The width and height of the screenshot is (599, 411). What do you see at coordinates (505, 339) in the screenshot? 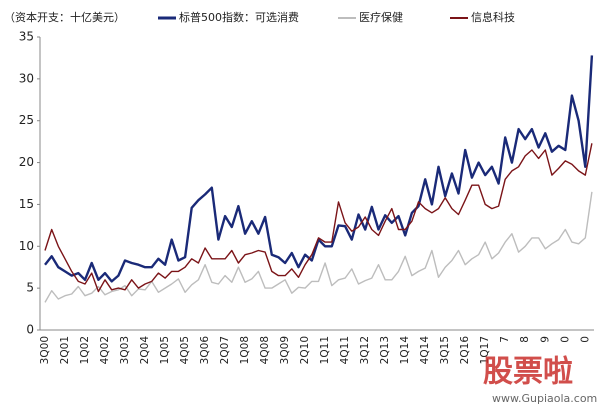
I see `x-tick-label: 7` at bounding box center [505, 339].